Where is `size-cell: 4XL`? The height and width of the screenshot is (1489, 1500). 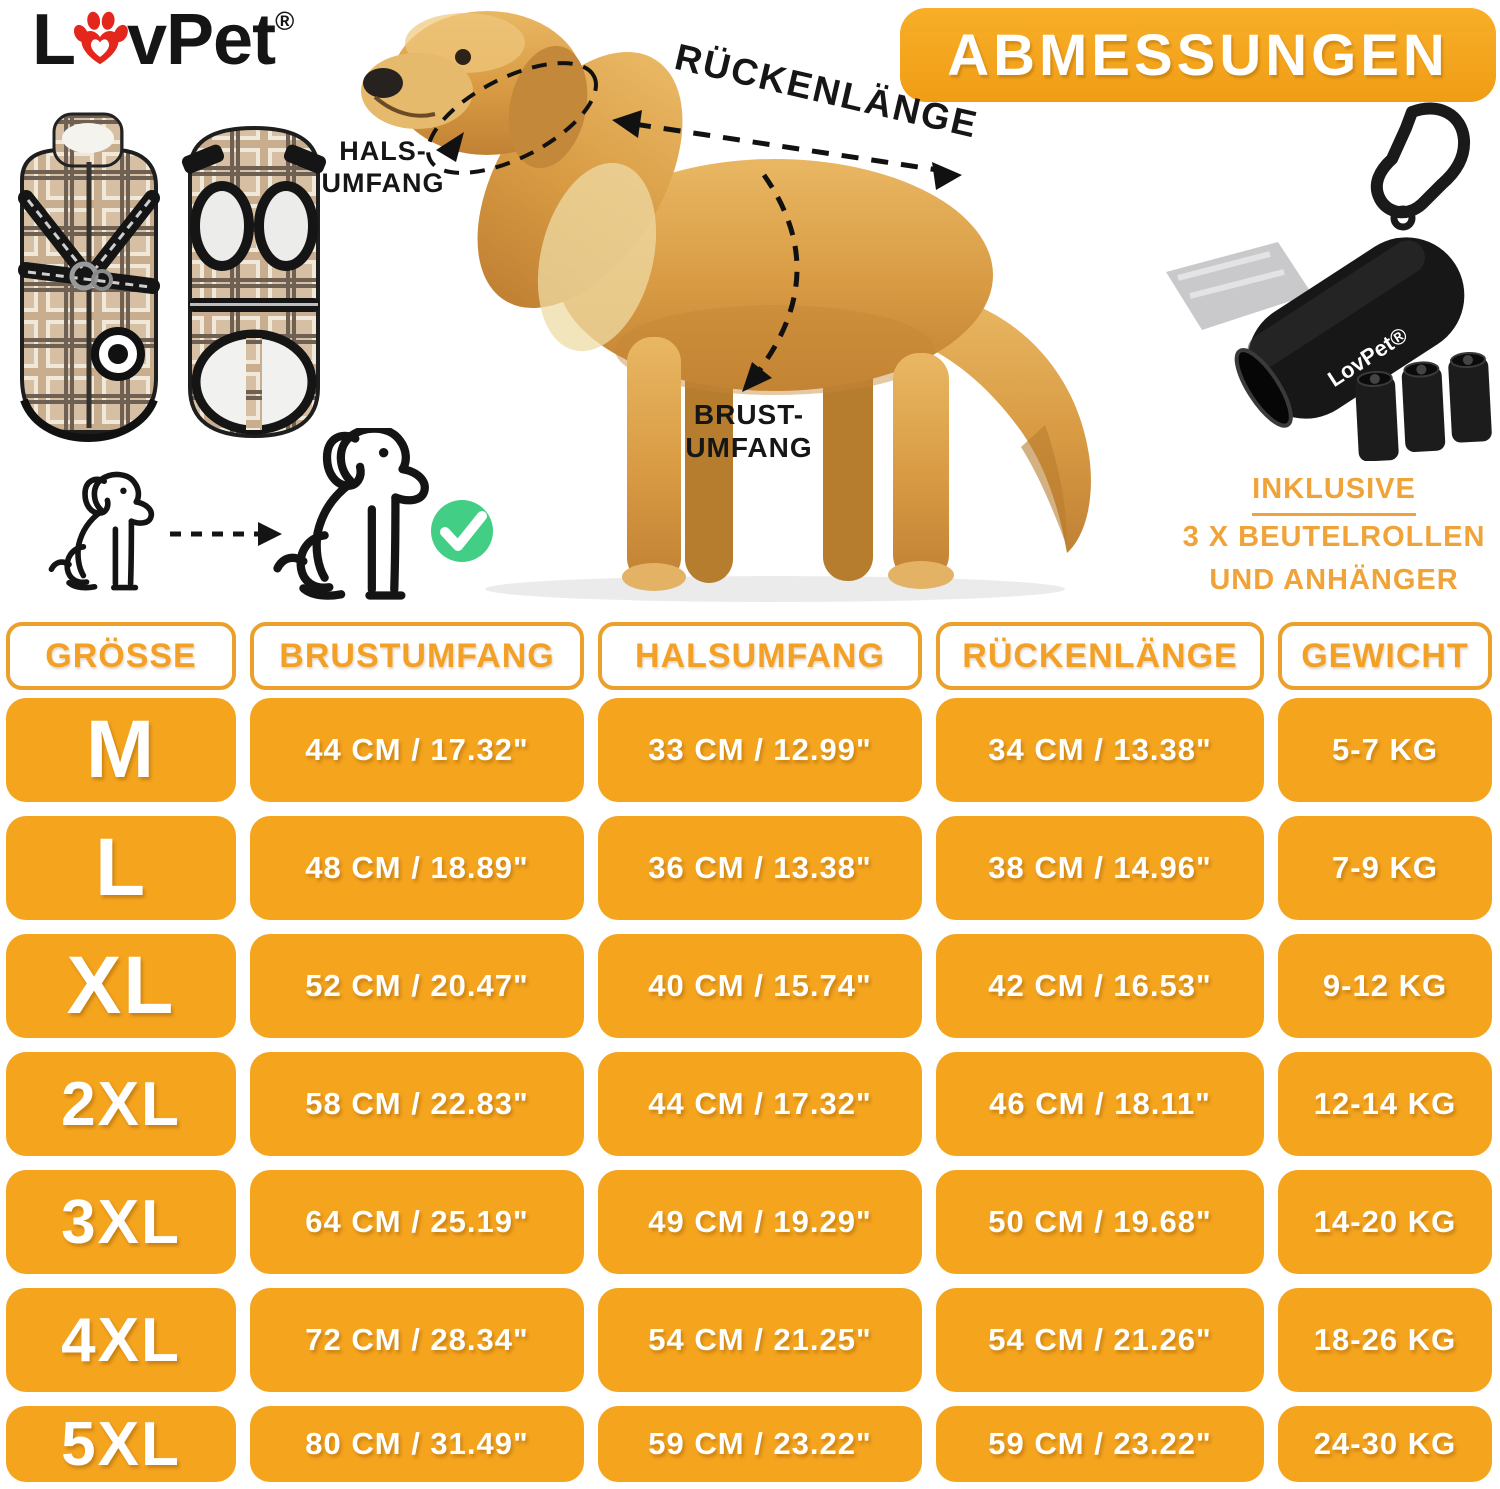
size-cell: 4XL is located at coordinates (121, 1340).